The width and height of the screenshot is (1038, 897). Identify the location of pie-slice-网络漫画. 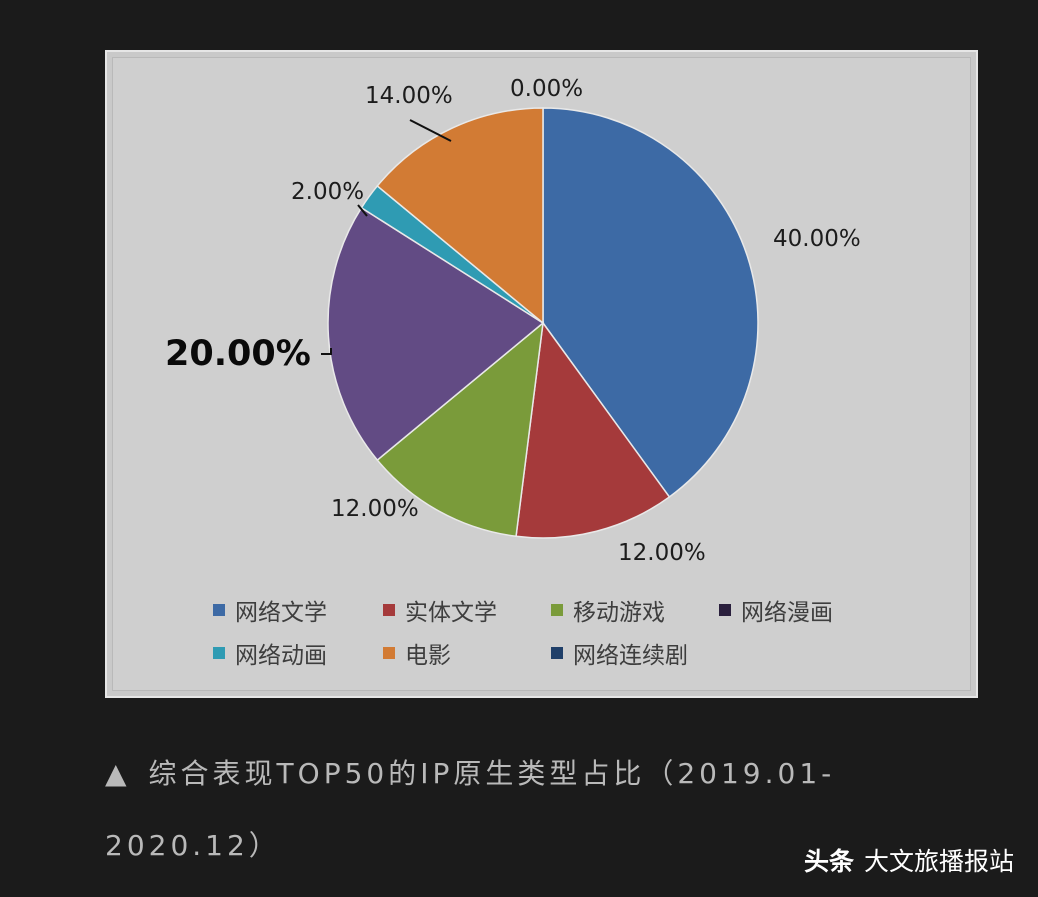
(436, 334).